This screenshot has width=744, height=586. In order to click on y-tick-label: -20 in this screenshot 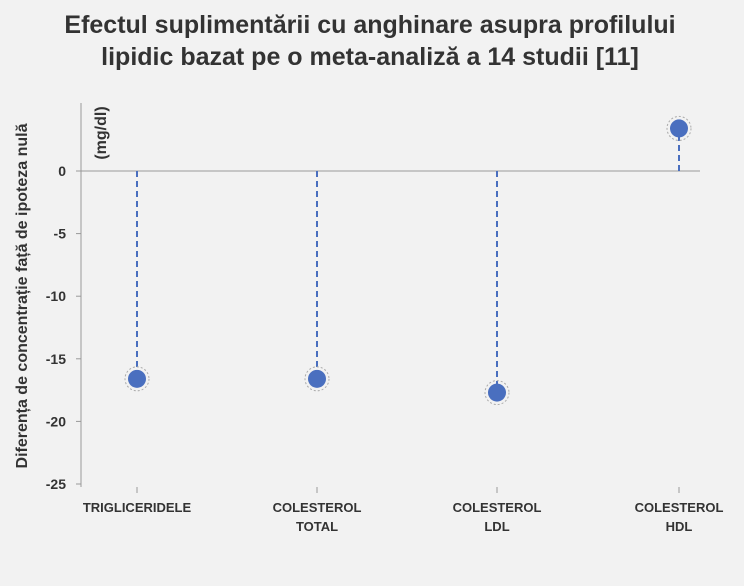, I will do `click(56, 421)`.